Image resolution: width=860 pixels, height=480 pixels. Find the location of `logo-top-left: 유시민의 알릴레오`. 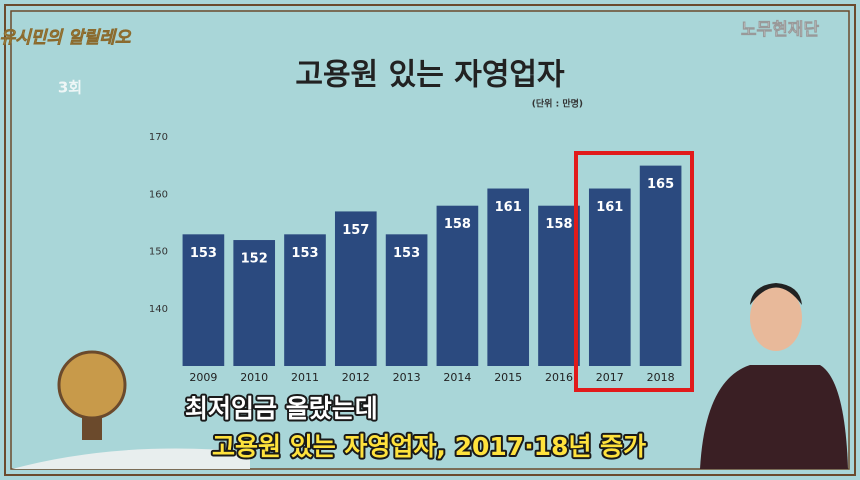

logo-top-left: 유시민의 알릴레오 is located at coordinates (66, 38).